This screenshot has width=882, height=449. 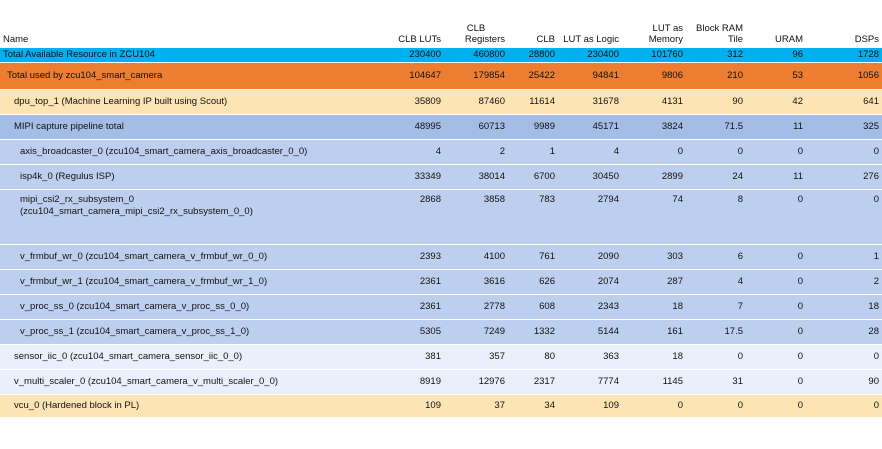 I want to click on cell-lut-logic: 2794, so click(x=590, y=217).